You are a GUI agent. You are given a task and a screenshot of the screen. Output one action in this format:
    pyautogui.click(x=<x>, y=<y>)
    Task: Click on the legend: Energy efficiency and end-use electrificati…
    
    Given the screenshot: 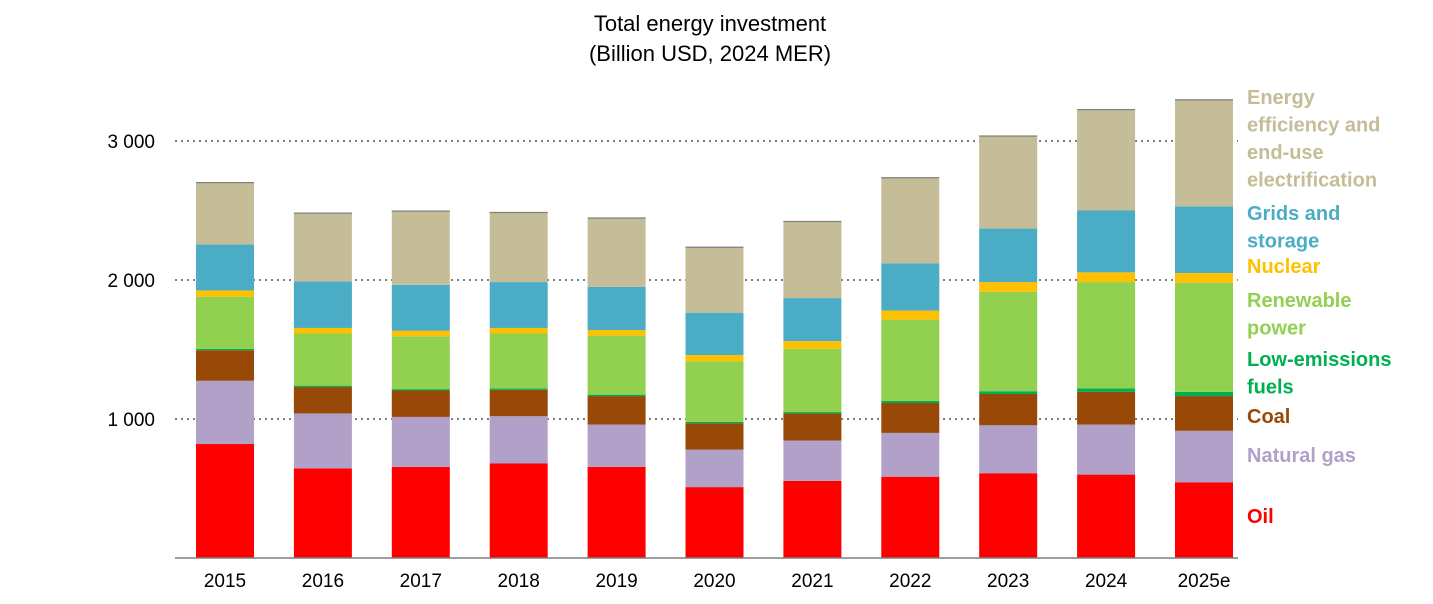 What is the action you would take?
    pyautogui.click(x=1319, y=307)
    